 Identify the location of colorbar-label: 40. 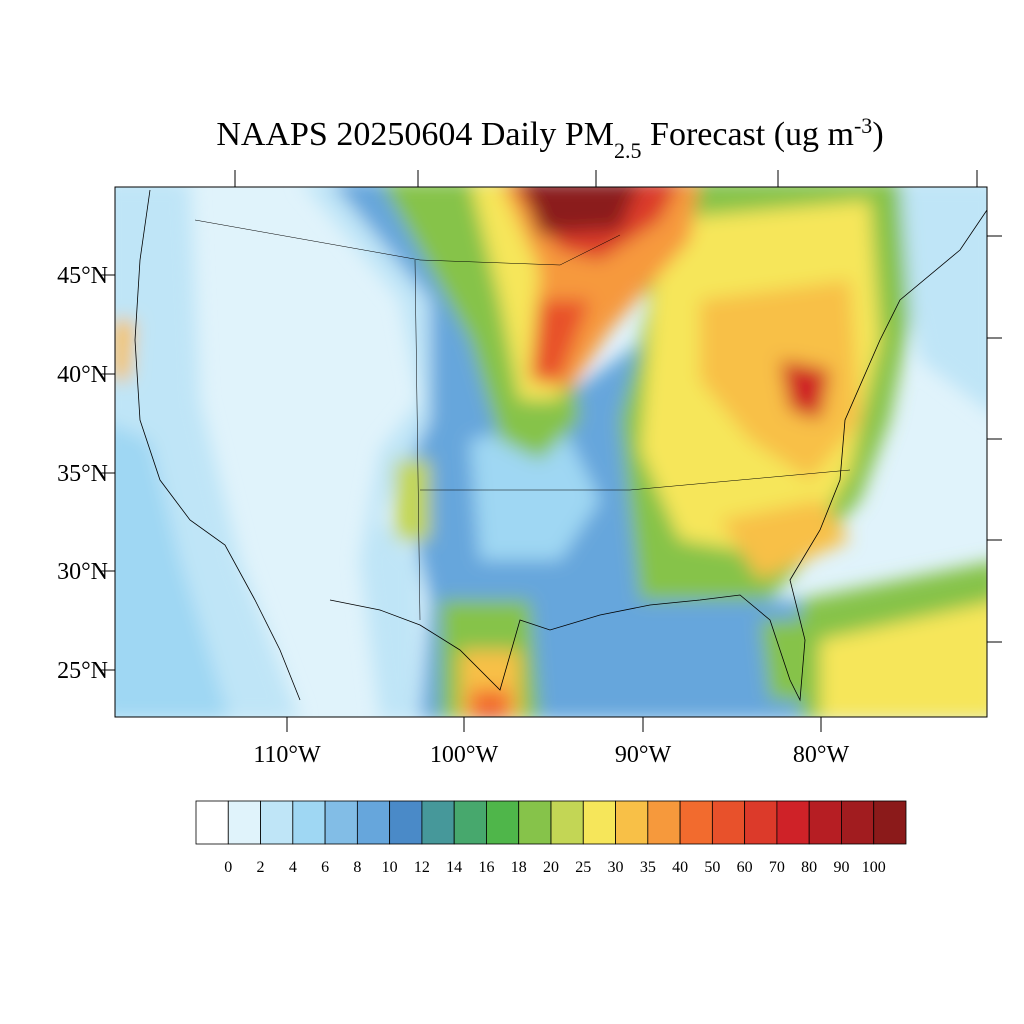
(680, 867).